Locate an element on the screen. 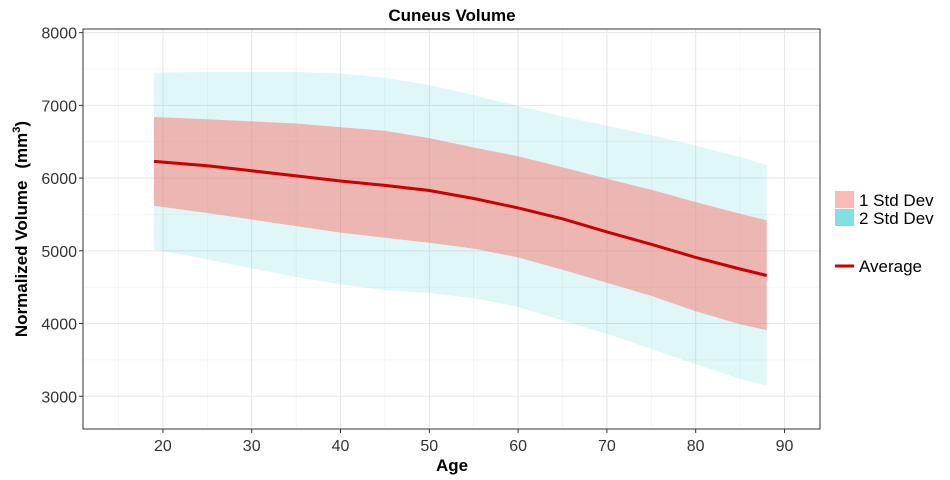 The width and height of the screenshot is (950, 480). x-tick-label: 20 is located at coordinates (163, 446).